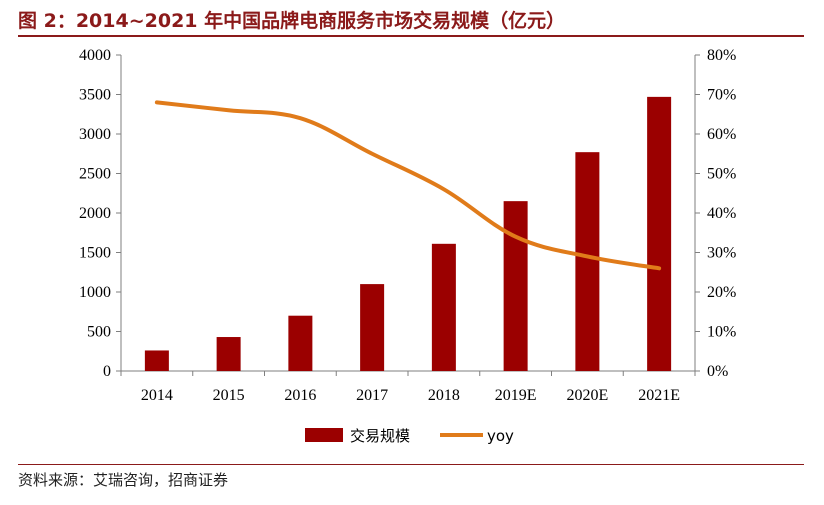 Image resolution: width=824 pixels, height=505 pixels. What do you see at coordinates (107, 371) in the screenshot?
I see `y-left-tick-label: 0` at bounding box center [107, 371].